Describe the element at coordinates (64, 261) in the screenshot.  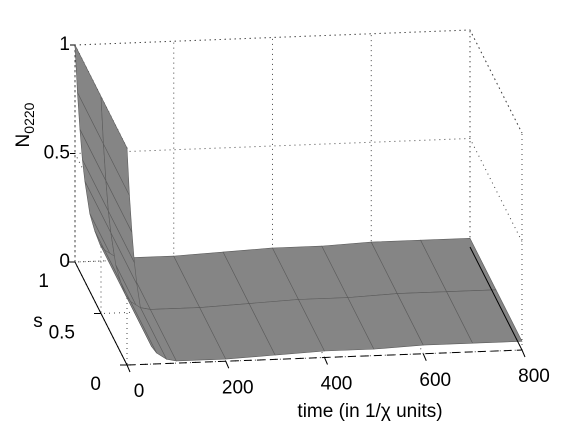
I see `z-tick-label: 0` at that location.